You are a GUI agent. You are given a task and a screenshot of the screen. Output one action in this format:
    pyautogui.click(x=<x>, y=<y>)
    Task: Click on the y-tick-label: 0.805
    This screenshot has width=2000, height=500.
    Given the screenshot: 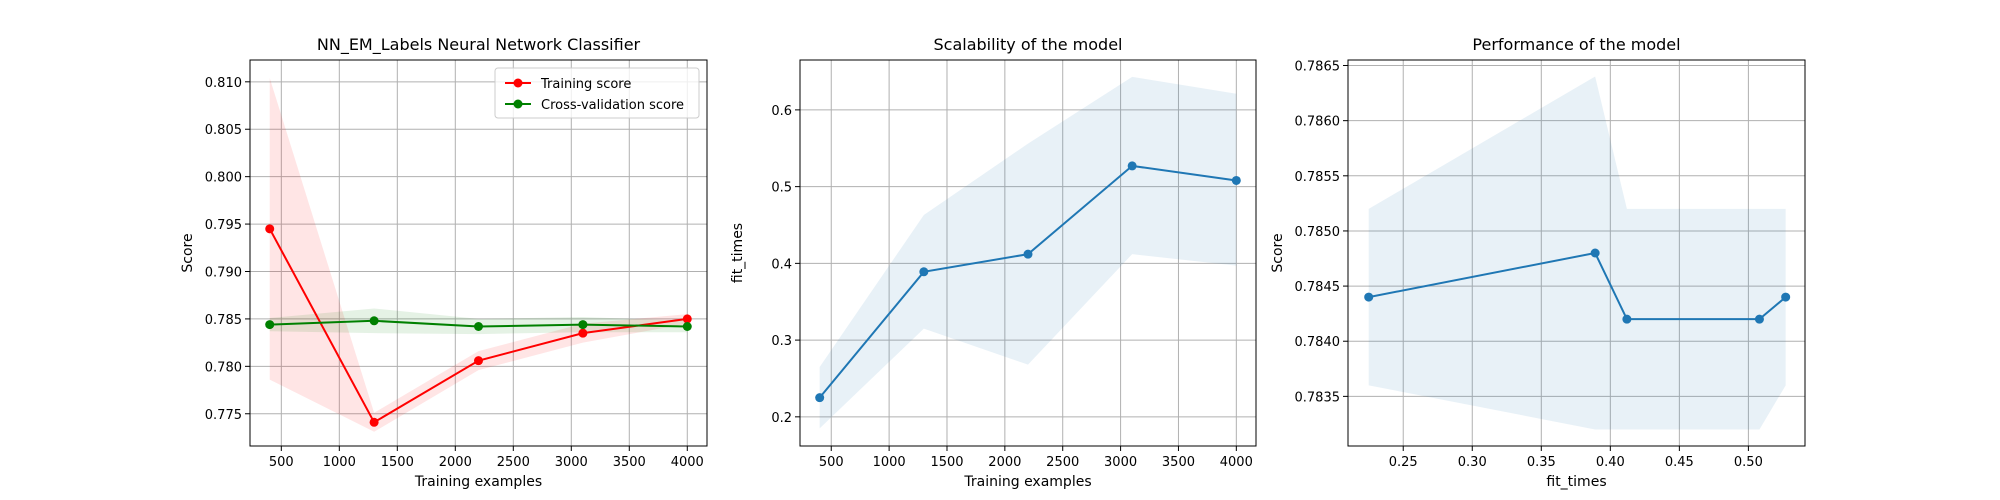 What is the action you would take?
    pyautogui.click(x=223, y=130)
    